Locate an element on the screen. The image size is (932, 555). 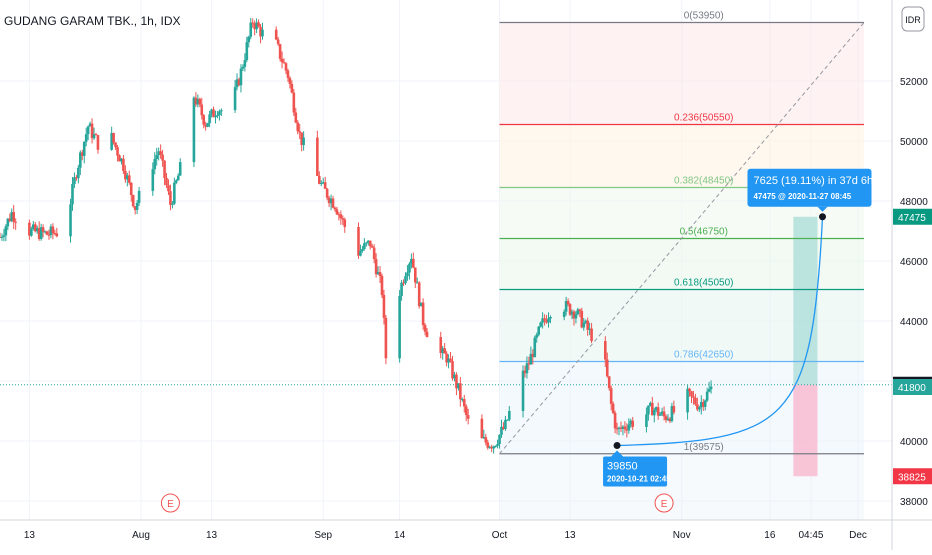
price-tick-label: 46000 is located at coordinates (914, 262).